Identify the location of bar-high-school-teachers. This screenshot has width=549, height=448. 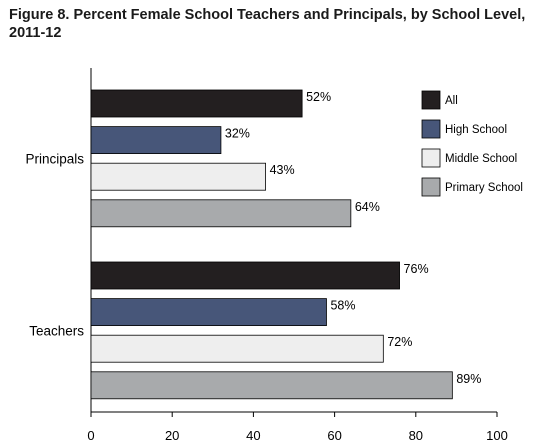
(208, 312).